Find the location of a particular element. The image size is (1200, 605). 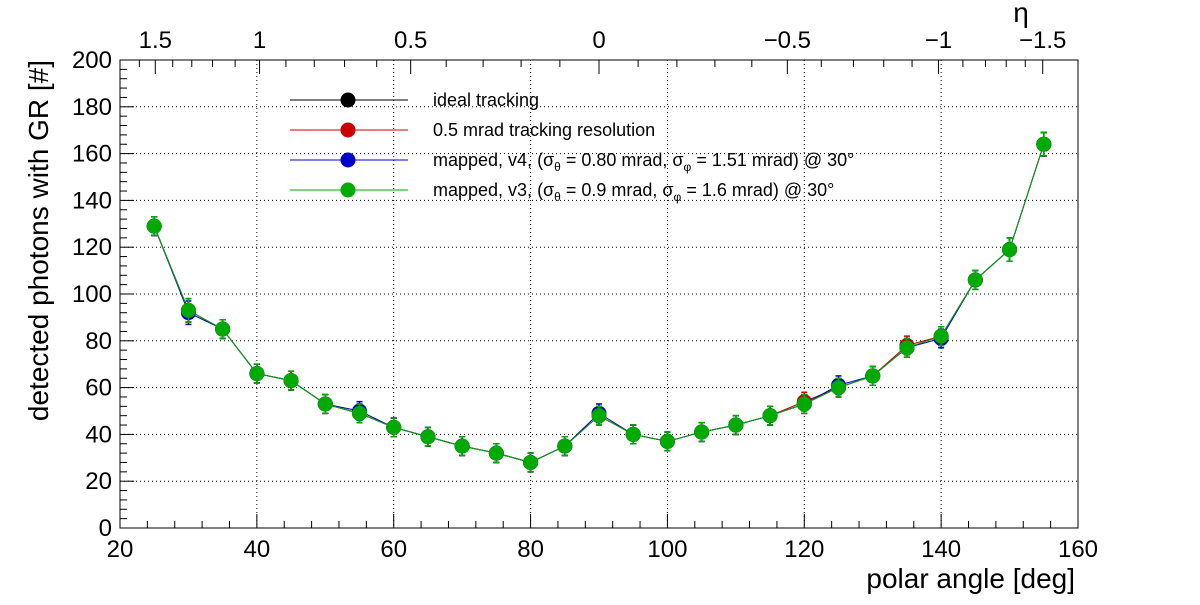

top-tick-label: 1.5 is located at coordinates (155, 40).